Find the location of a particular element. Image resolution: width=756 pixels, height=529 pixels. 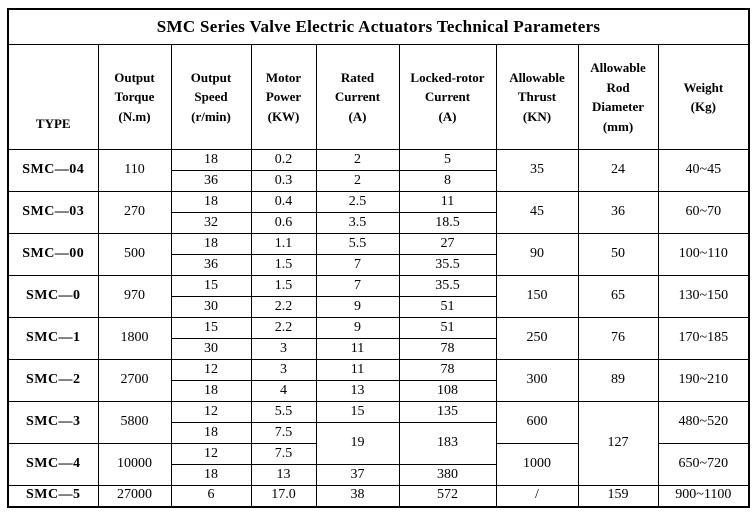

table-cell: 159 is located at coordinates (618, 496).